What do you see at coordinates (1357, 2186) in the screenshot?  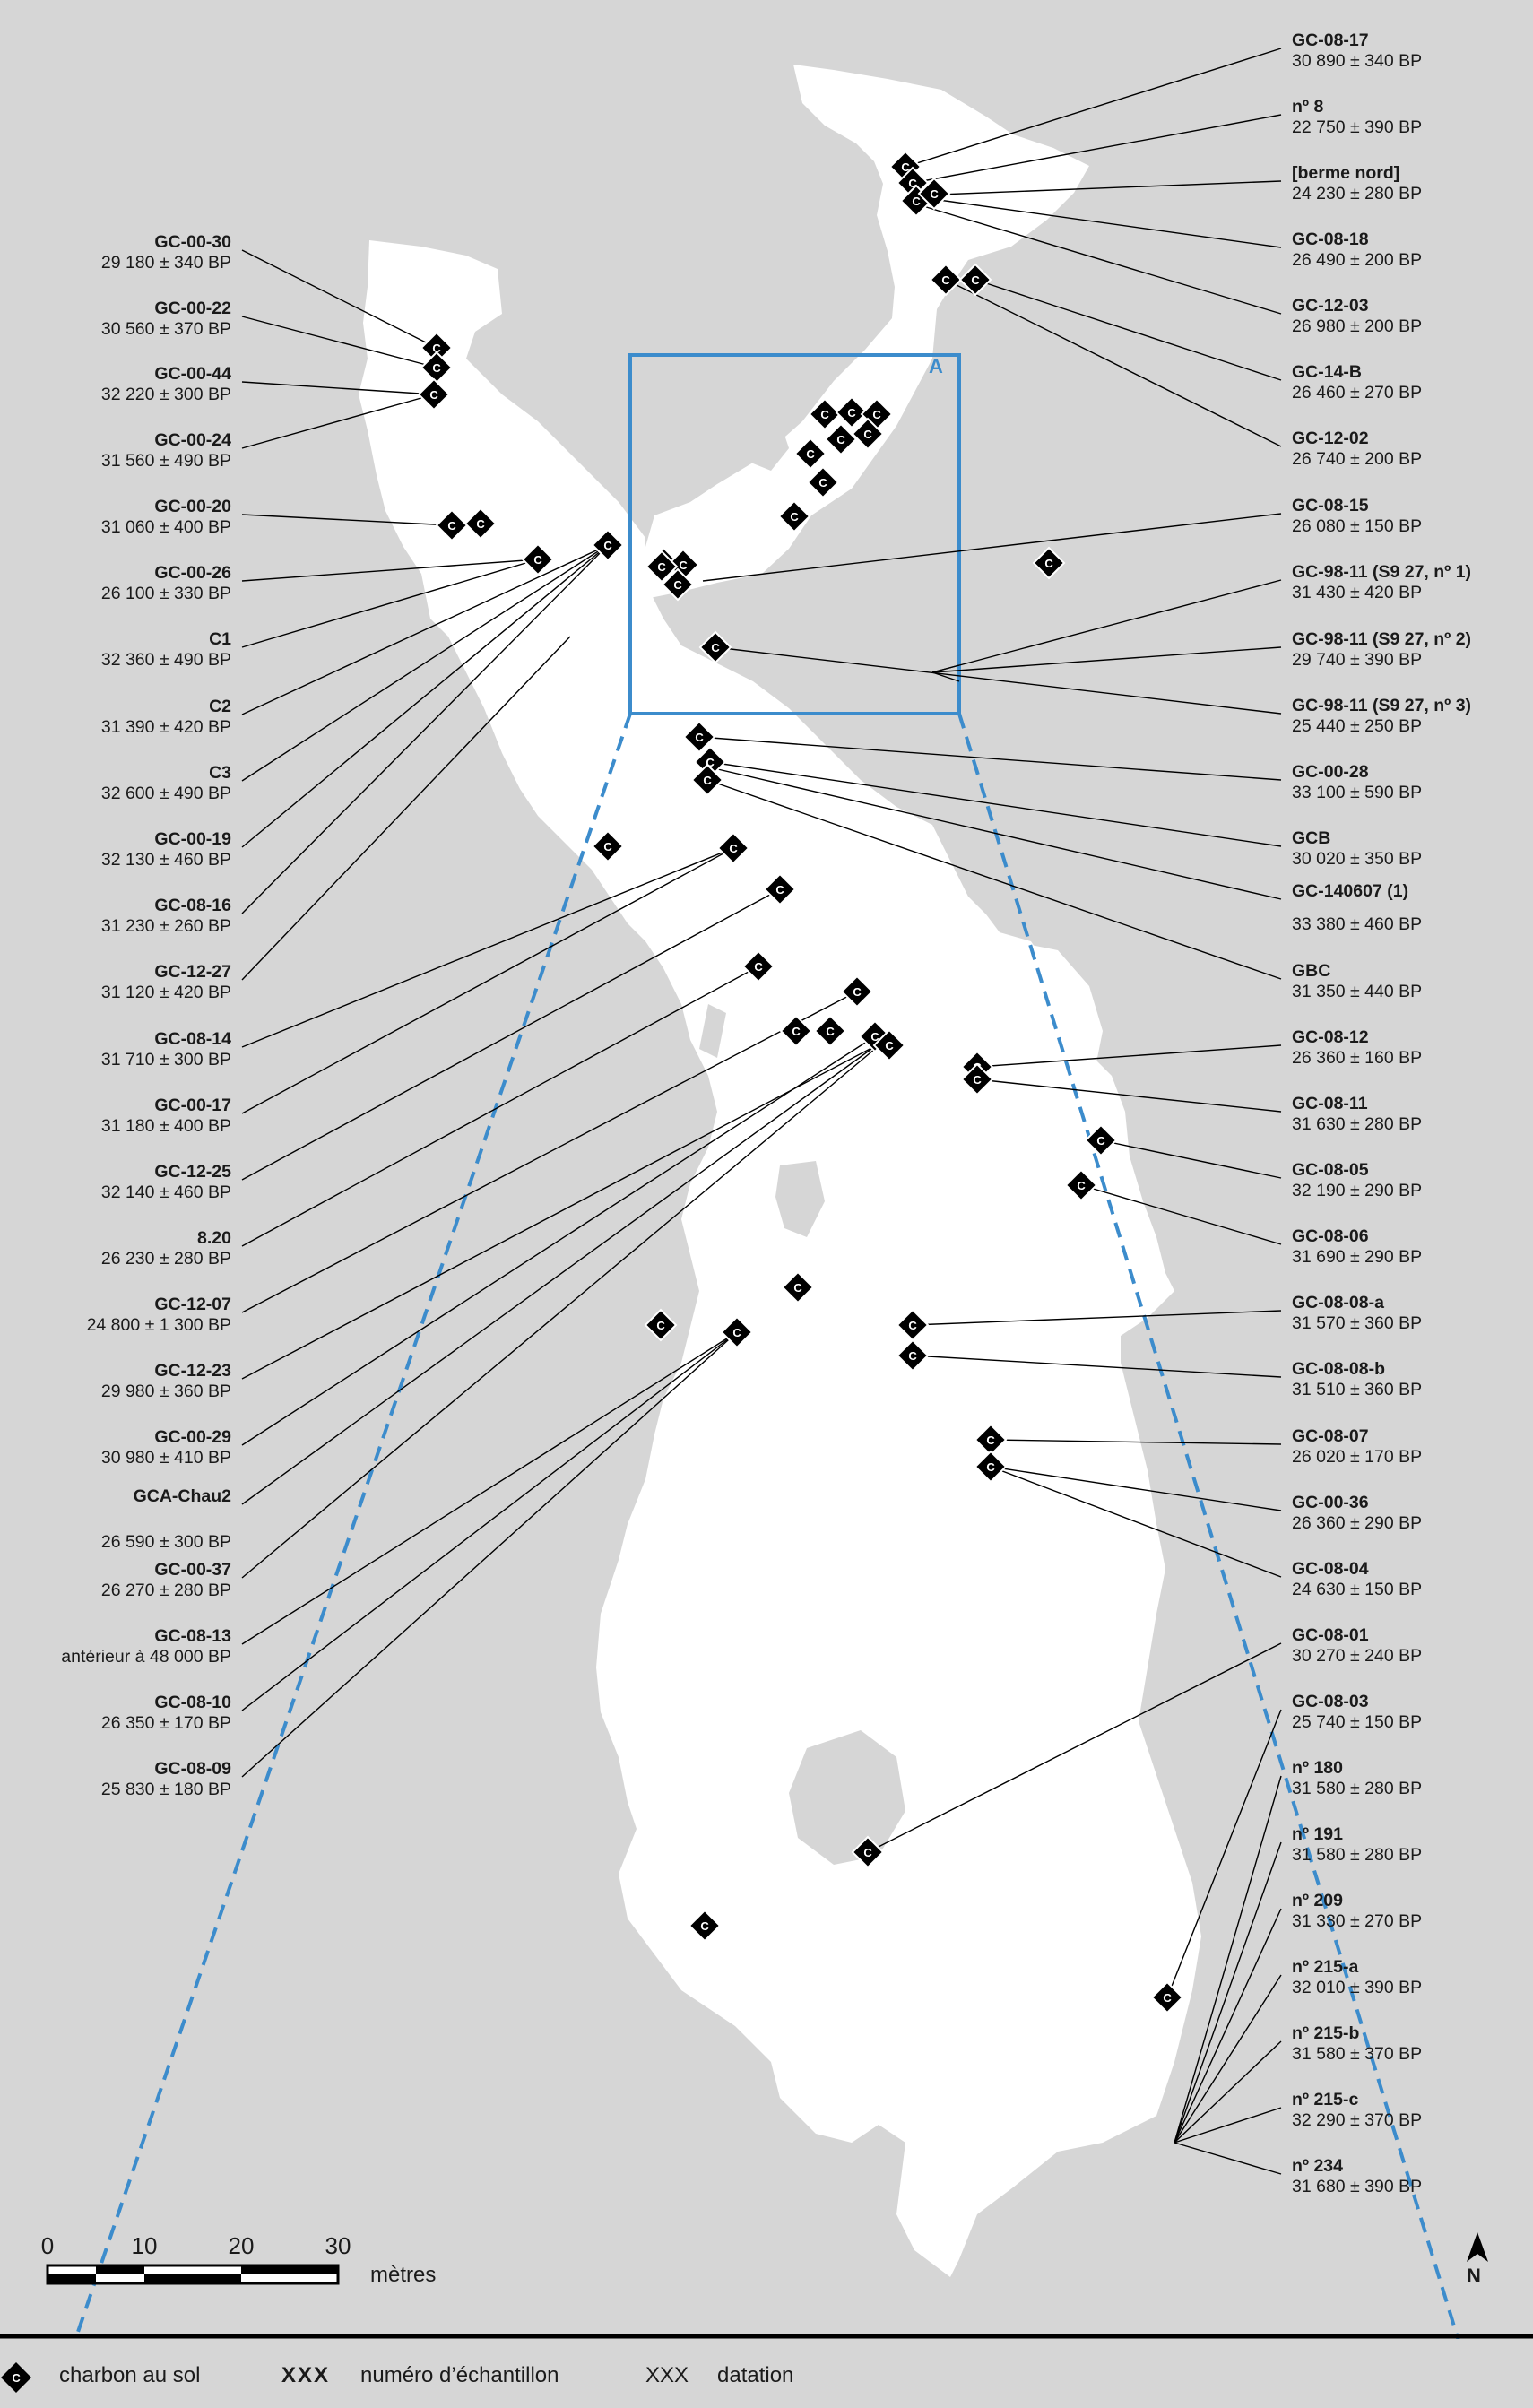 I see `sample-date: 31 680 ± 390 BP` at bounding box center [1357, 2186].